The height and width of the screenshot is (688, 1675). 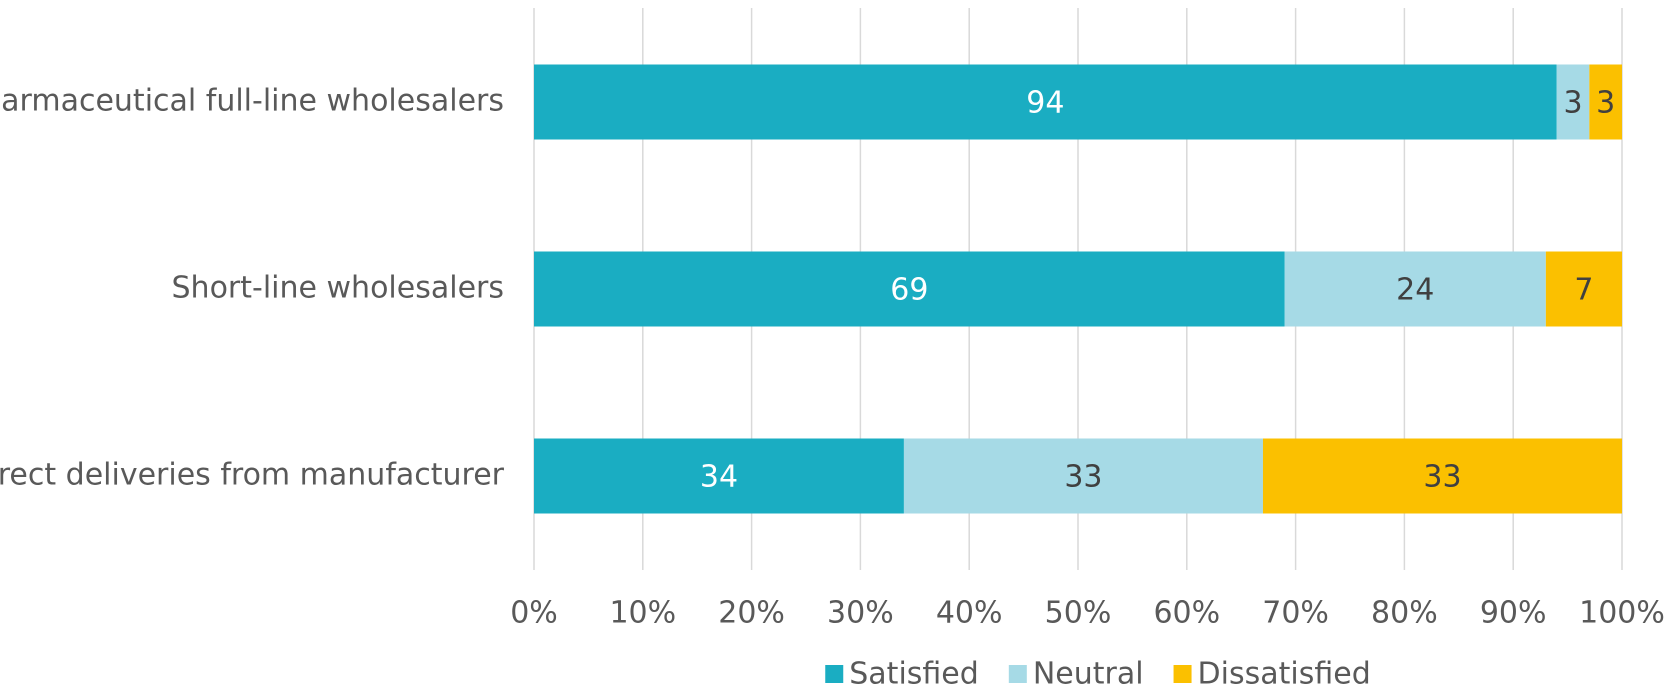 What do you see at coordinates (642, 613) in the screenshot?
I see `x-tick-label: 10%` at bounding box center [642, 613].